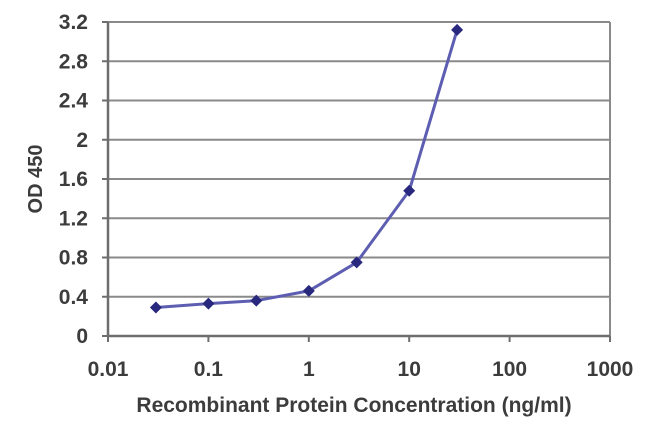 The width and height of the screenshot is (650, 427). Describe the element at coordinates (74, 101) in the screenshot. I see `y-tick-label: 2.4` at that location.